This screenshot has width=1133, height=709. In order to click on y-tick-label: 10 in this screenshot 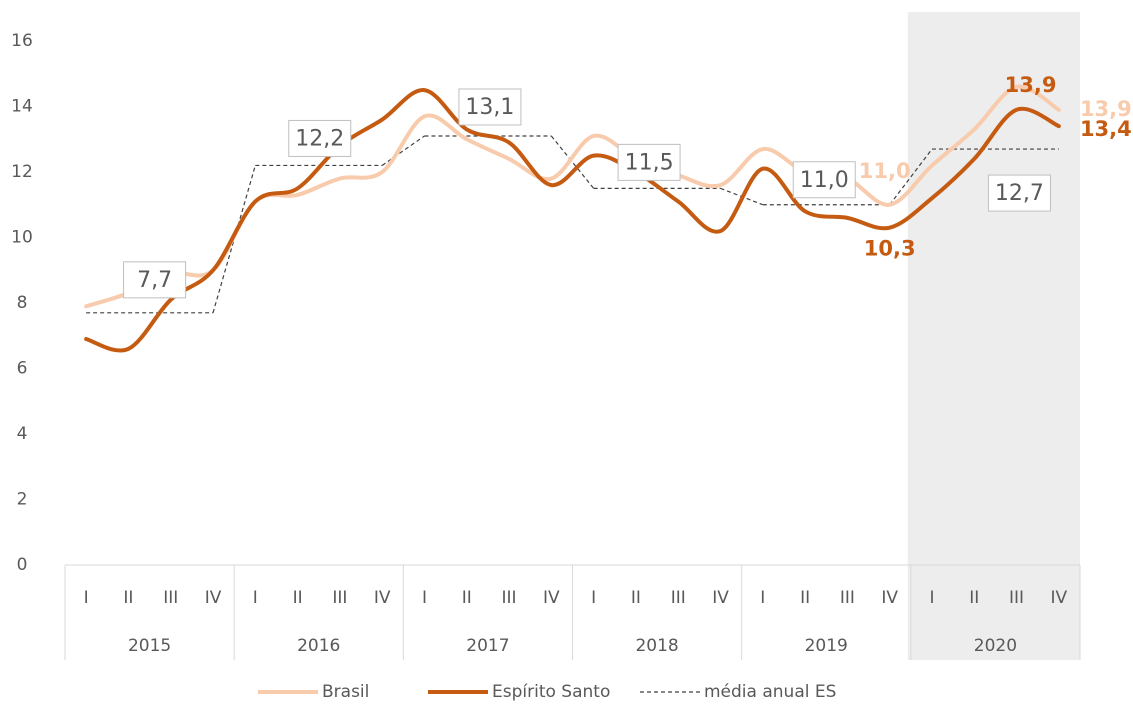, I will do `click(22, 238)`.